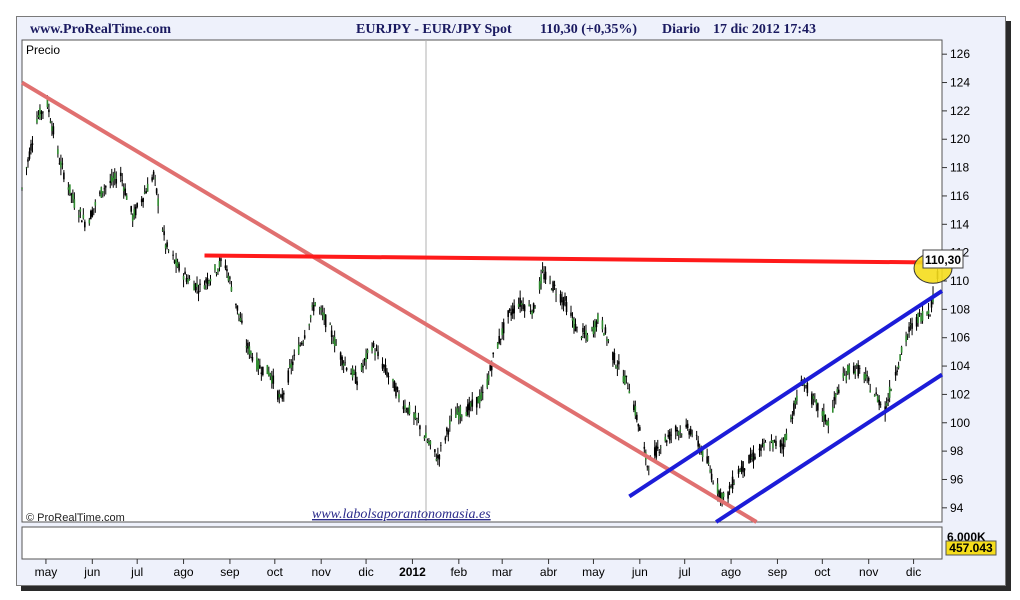 This screenshot has width=1020, height=600. Describe the element at coordinates (681, 29) in the screenshot. I see `period-label: Diario` at that location.